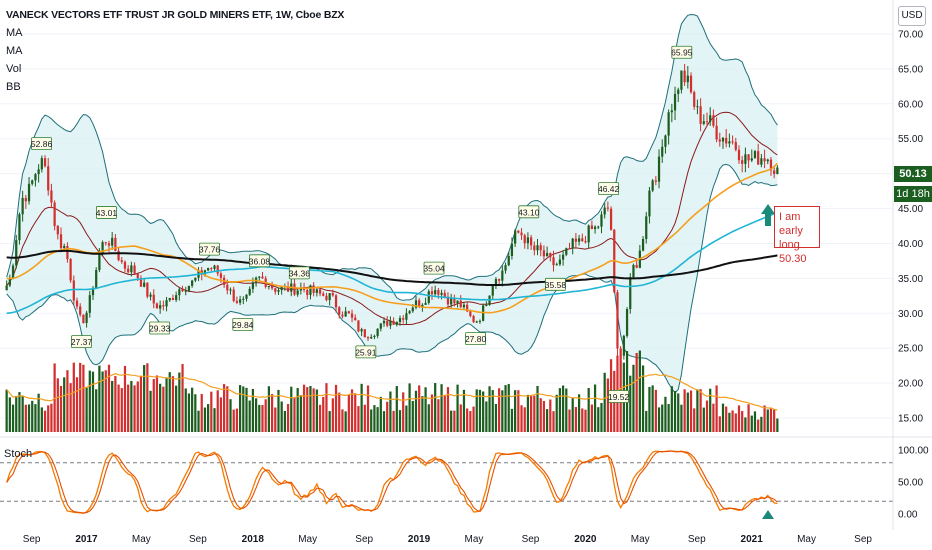 The height and width of the screenshot is (550, 932). What do you see at coordinates (160, 328) in the screenshot?
I see `price-label: 29.33` at bounding box center [160, 328].